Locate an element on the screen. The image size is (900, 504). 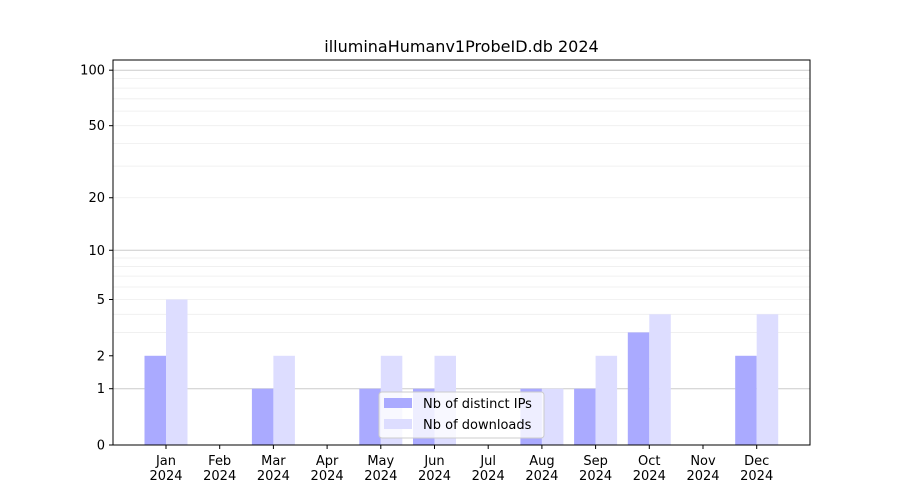
x-tick-label: Feb is located at coordinates (219, 461).